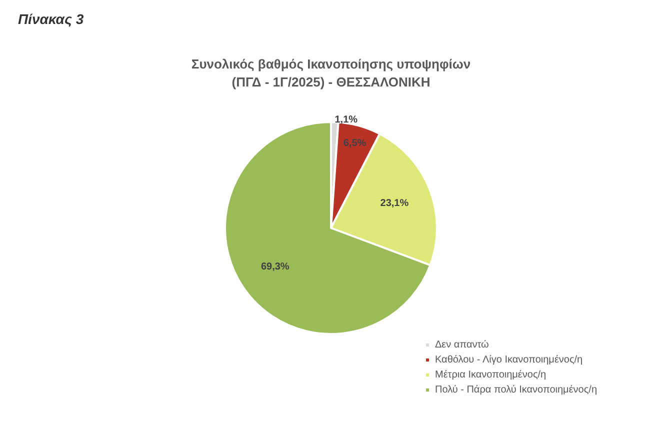 The height and width of the screenshot is (445, 662). What do you see at coordinates (516, 390) in the screenshot?
I see `legend-label: Πολύ - Πάρα πολύ Ικανοποιημένος/η` at bounding box center [516, 390].